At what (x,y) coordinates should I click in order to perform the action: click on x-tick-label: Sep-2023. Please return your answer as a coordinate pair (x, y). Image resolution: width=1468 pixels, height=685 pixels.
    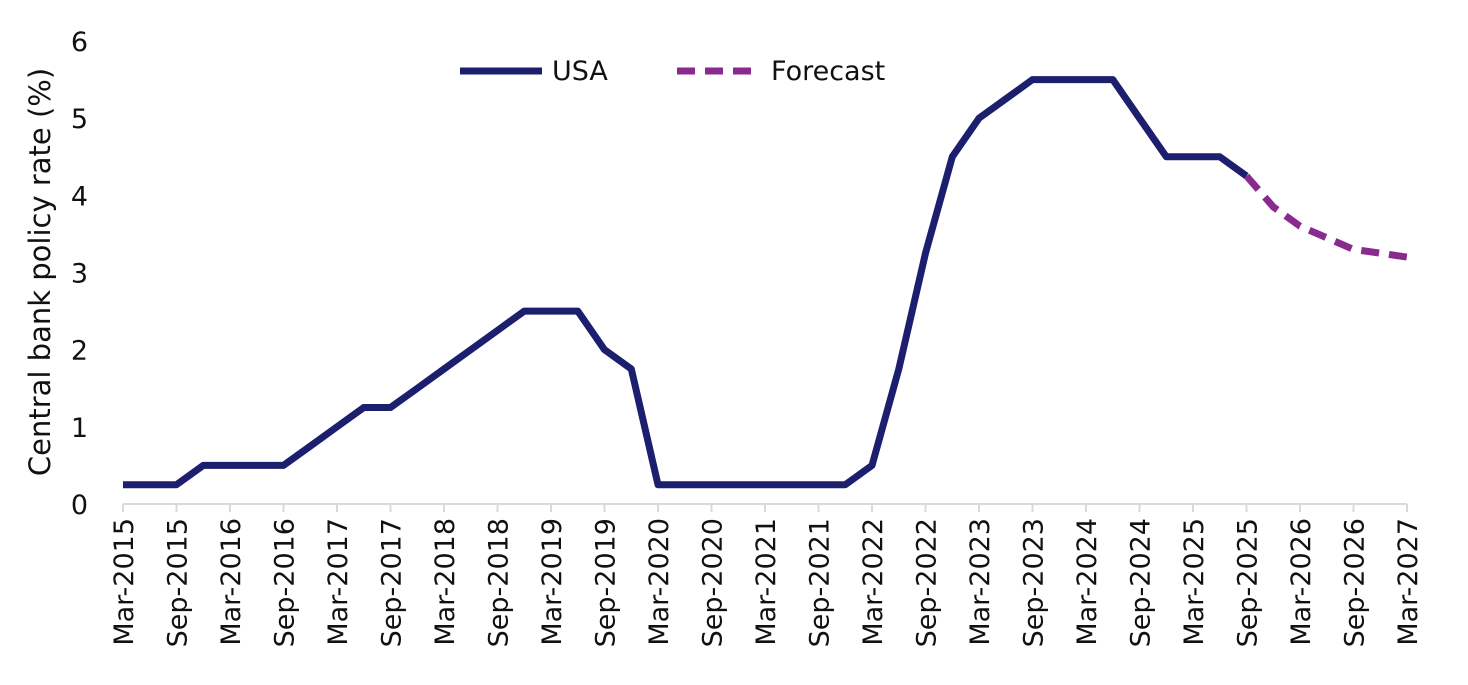
    Looking at the image, I should click on (1034, 582).